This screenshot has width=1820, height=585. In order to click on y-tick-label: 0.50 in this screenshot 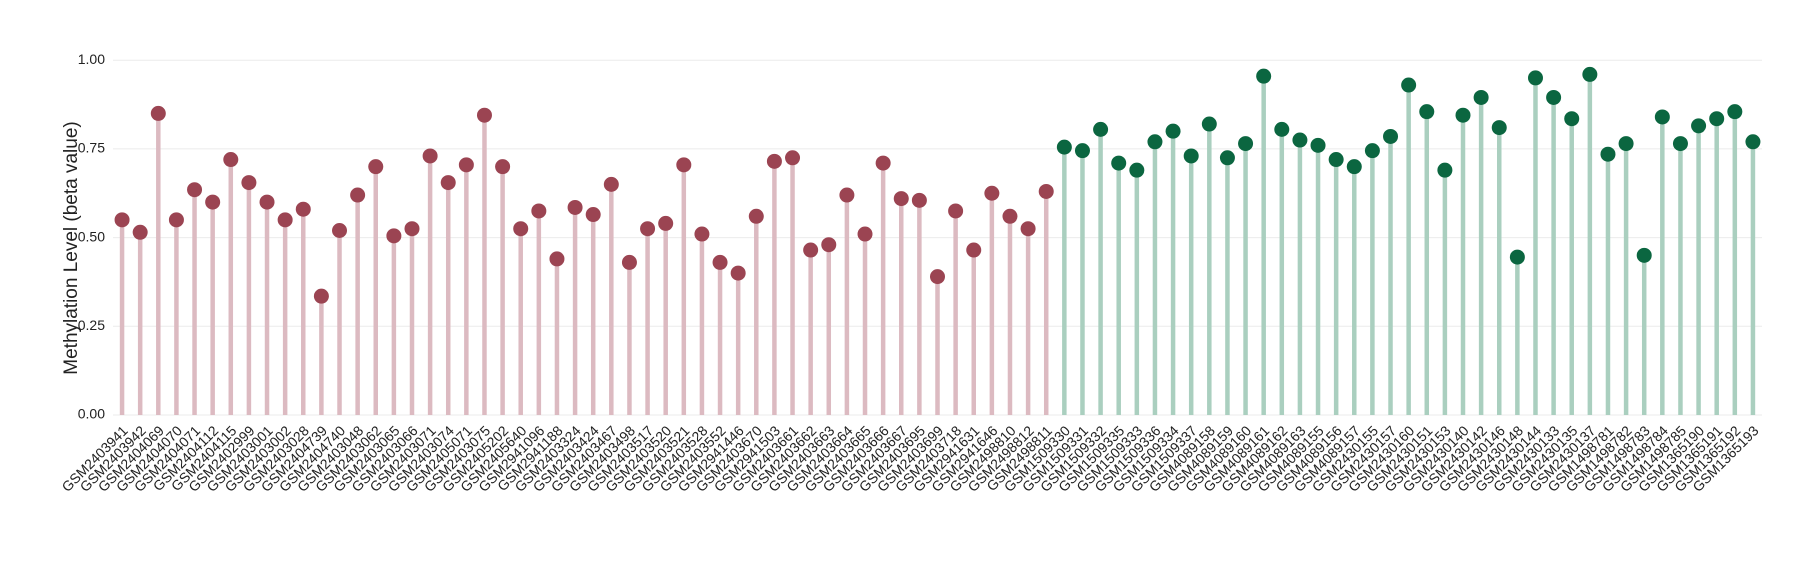, I will do `click(91, 236)`.